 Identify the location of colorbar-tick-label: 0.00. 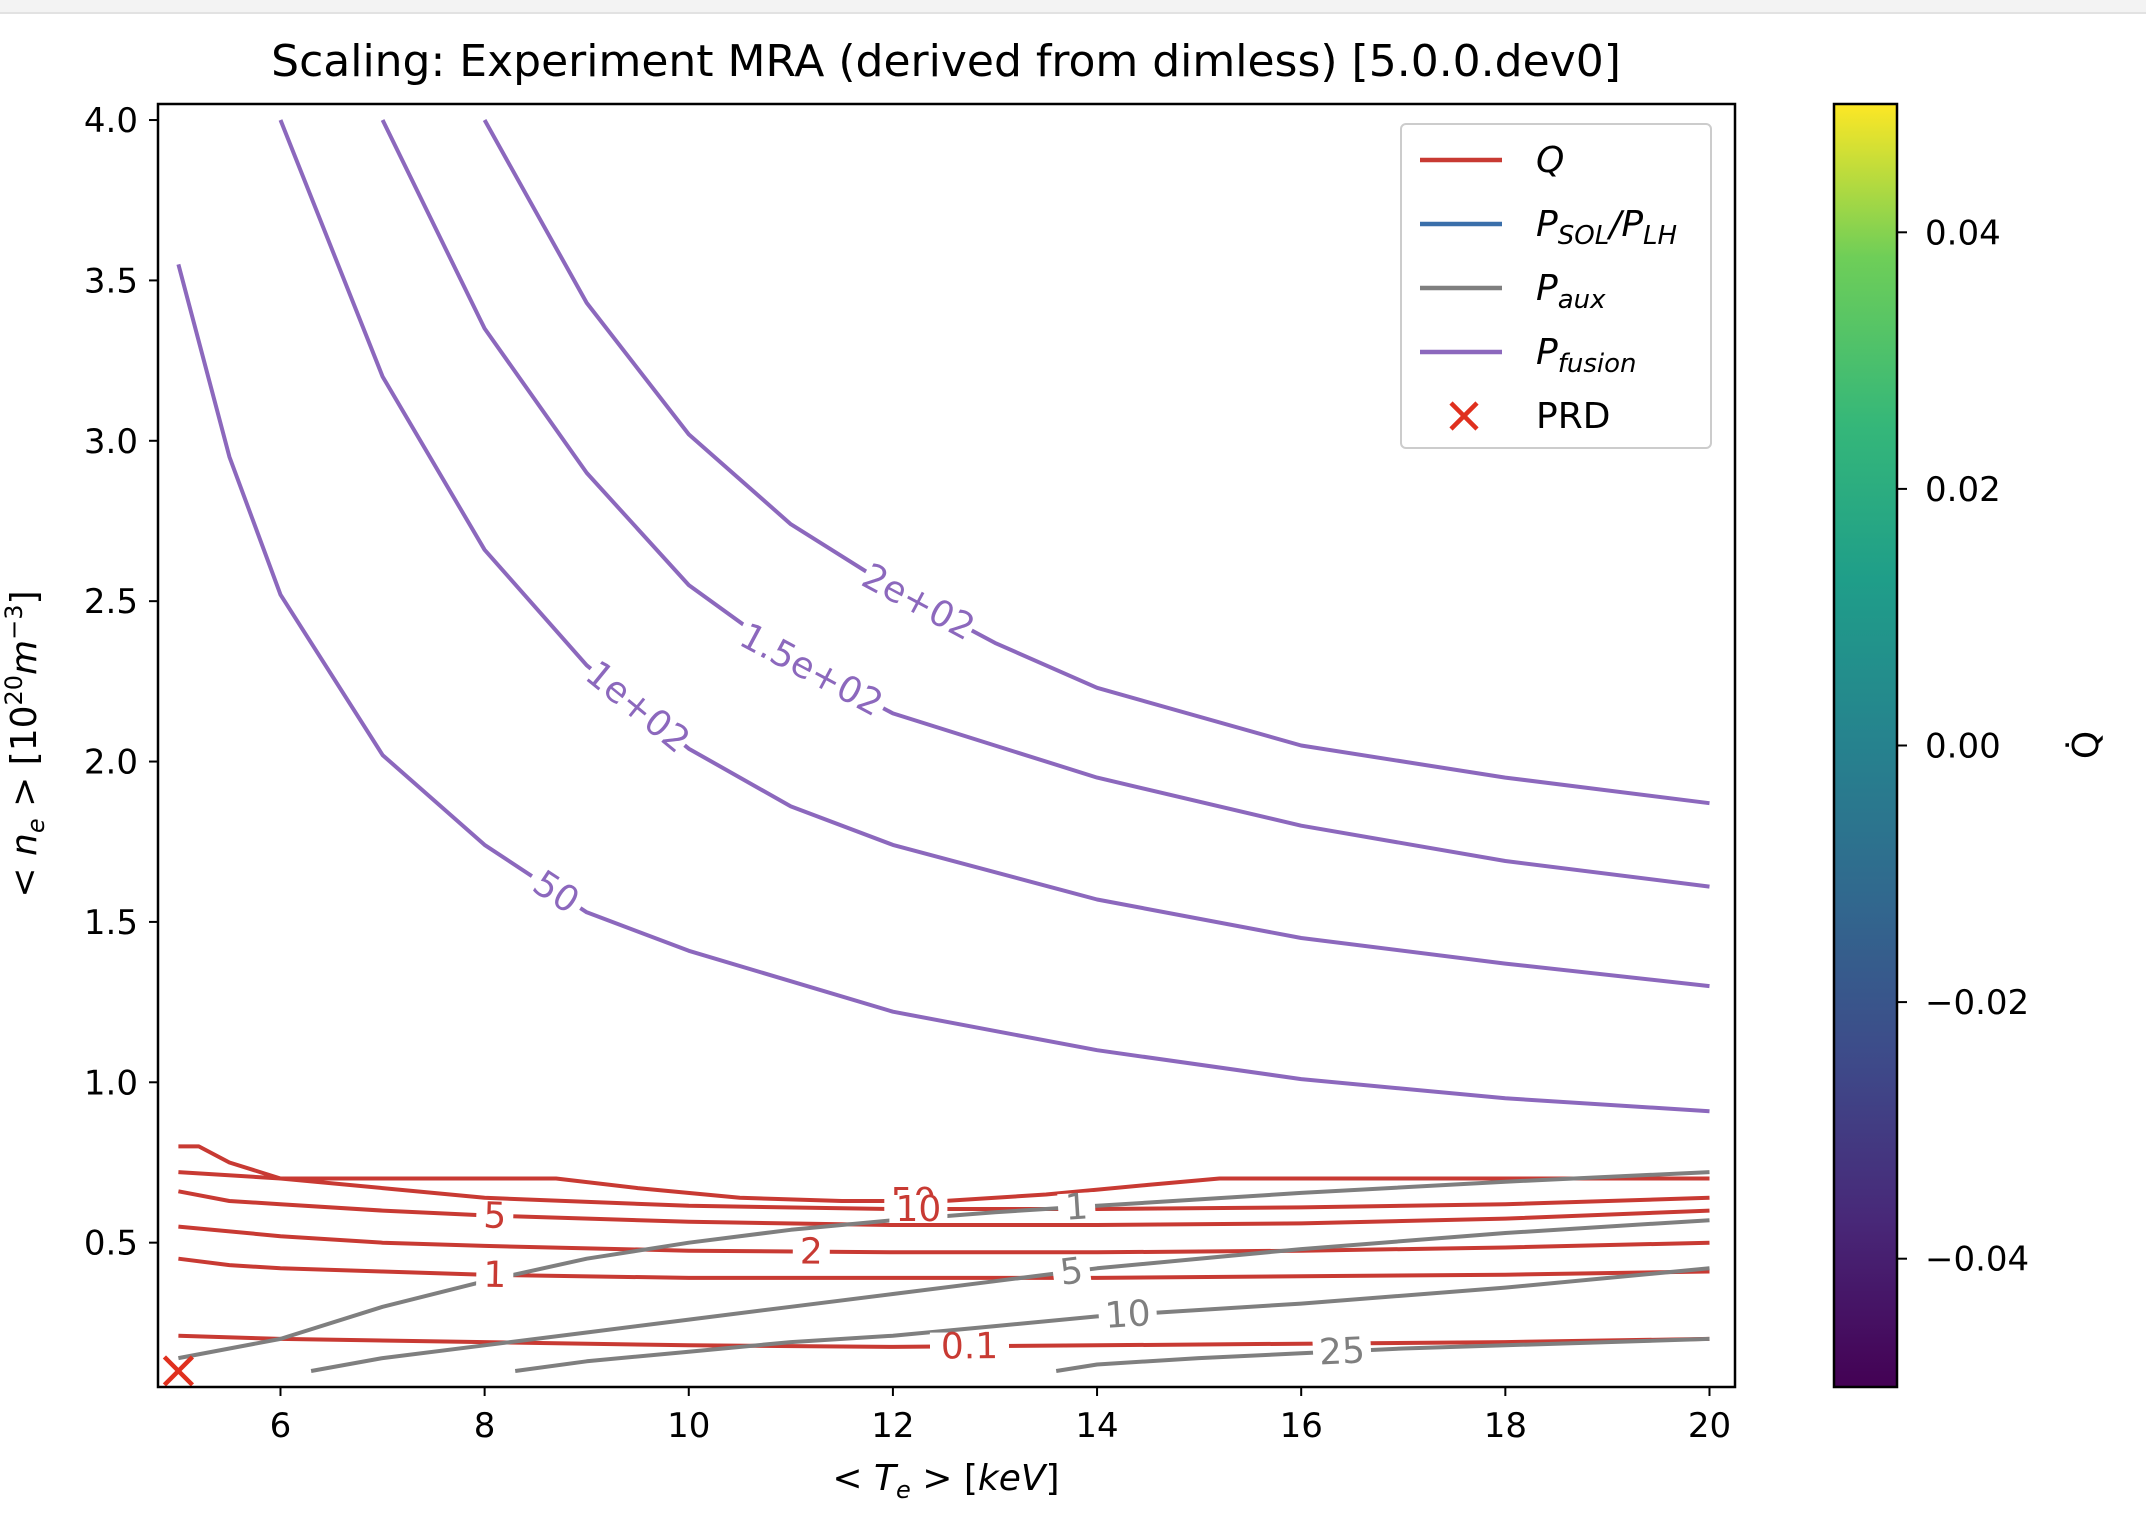
(1963, 747).